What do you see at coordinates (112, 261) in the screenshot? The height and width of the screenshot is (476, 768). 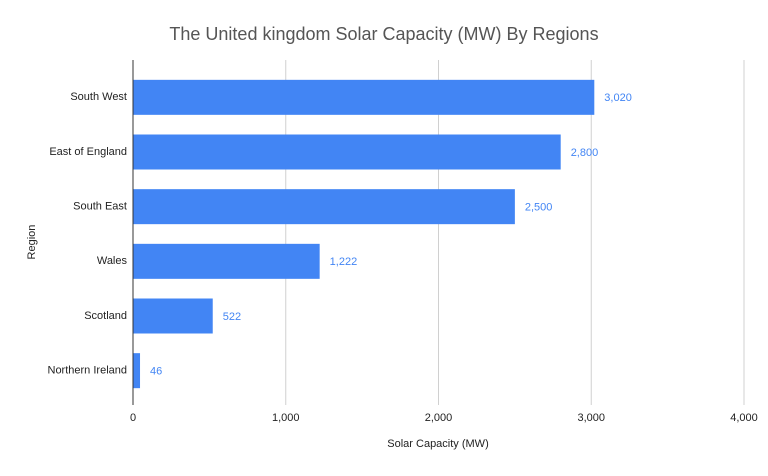 I see `y-tick-label: Wales` at bounding box center [112, 261].